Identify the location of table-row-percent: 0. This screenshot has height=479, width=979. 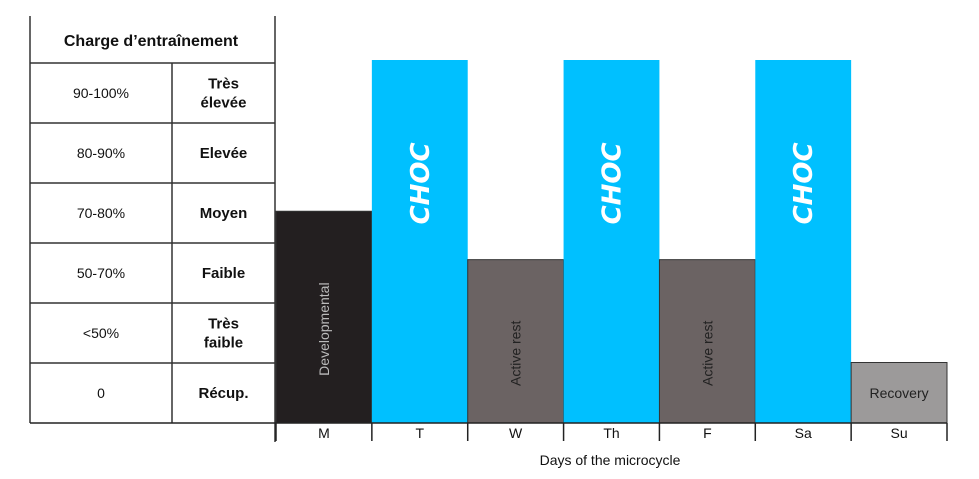
(101, 393).